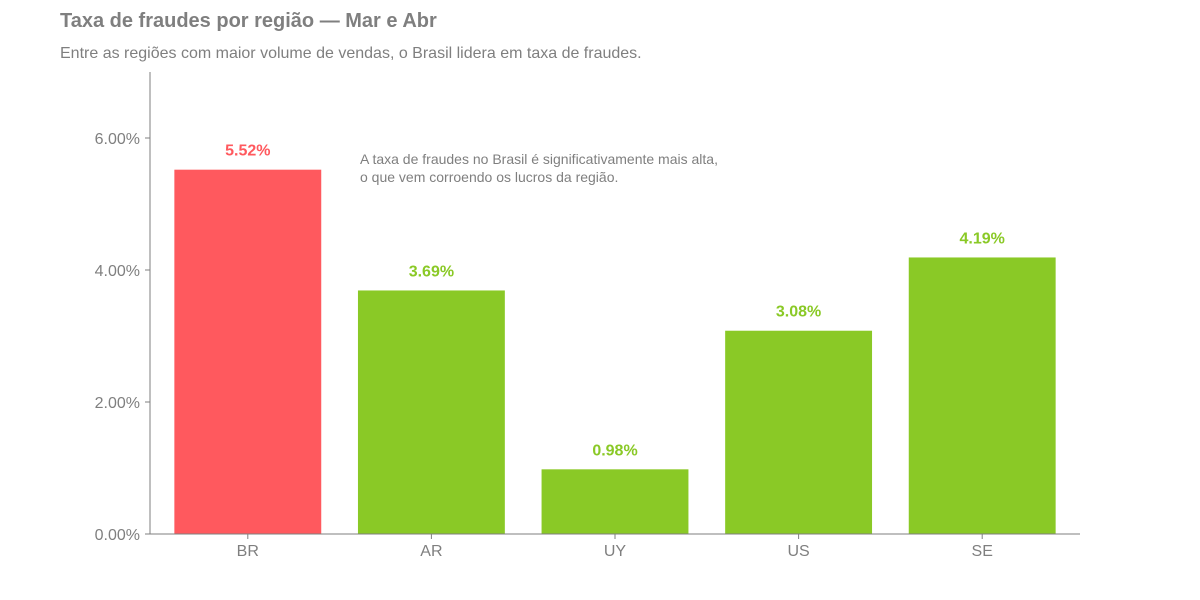 This screenshot has width=1200, height=600. What do you see at coordinates (123, 308) in the screenshot?
I see `y-axis: 0.00% 2.00% 4.00% 6.00%` at bounding box center [123, 308].